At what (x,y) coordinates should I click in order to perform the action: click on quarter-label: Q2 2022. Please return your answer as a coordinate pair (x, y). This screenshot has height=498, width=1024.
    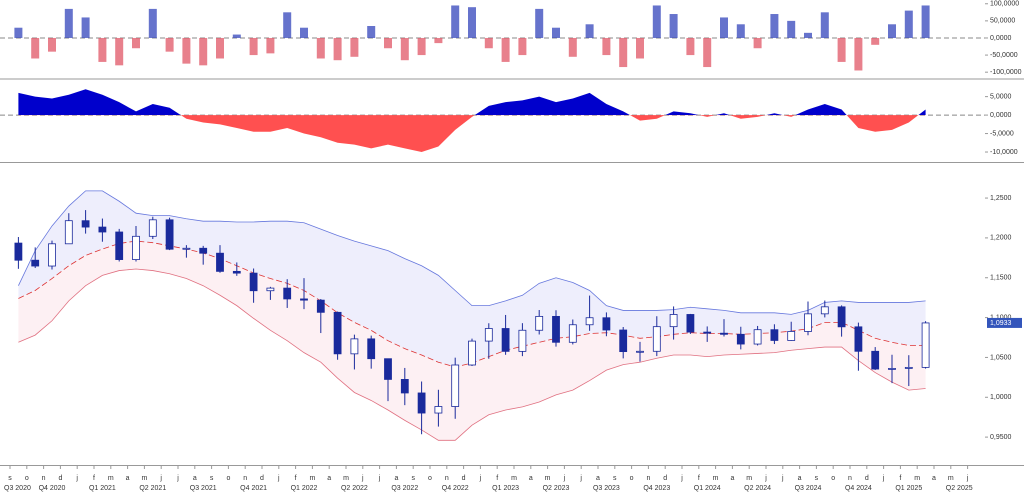
    Looking at the image, I should click on (354, 488).